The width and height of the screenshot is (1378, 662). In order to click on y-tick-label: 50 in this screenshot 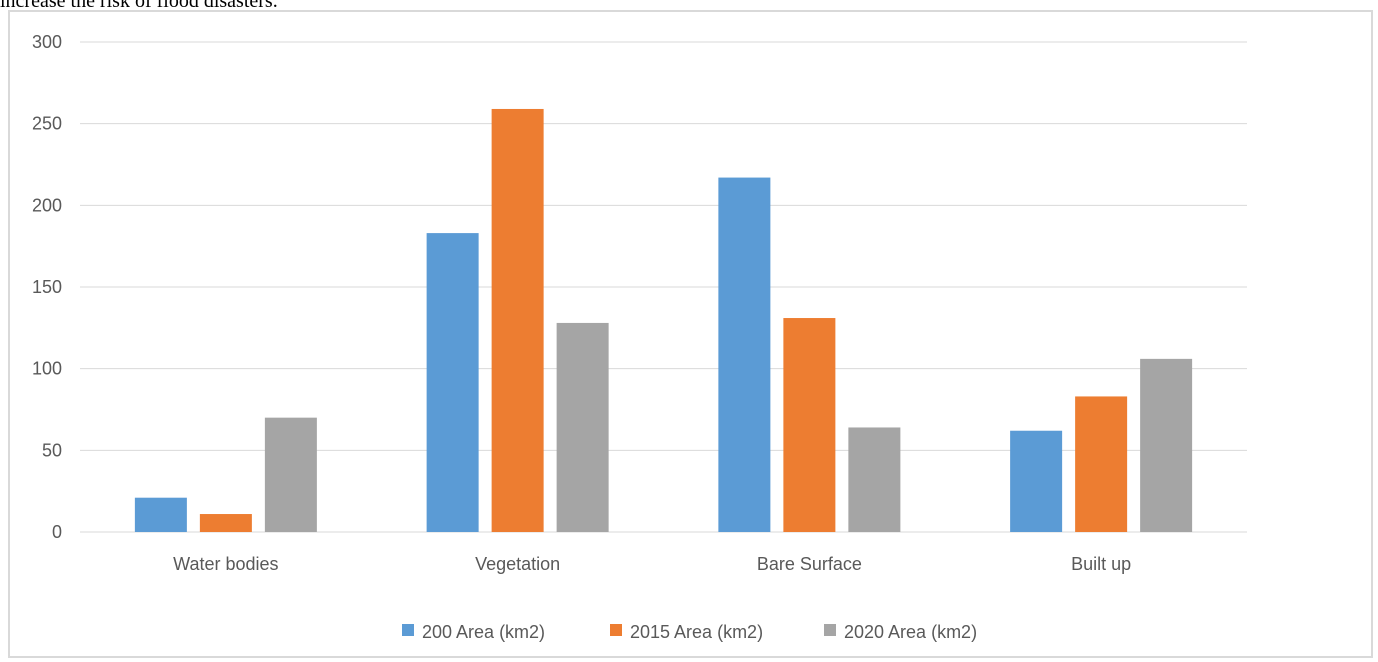, I will do `click(52, 450)`.